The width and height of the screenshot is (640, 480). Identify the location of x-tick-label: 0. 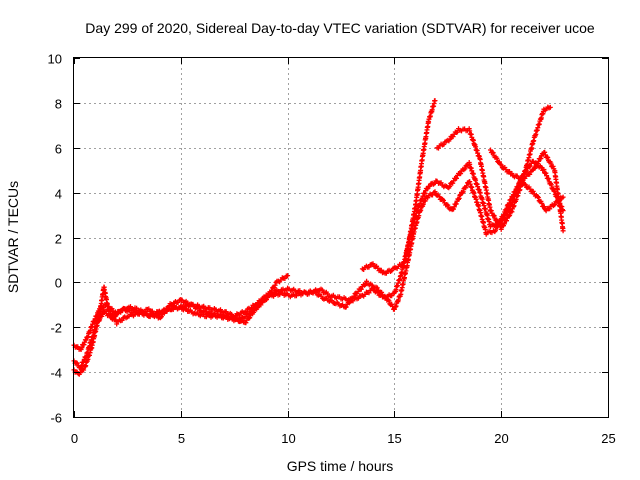
(74, 438).